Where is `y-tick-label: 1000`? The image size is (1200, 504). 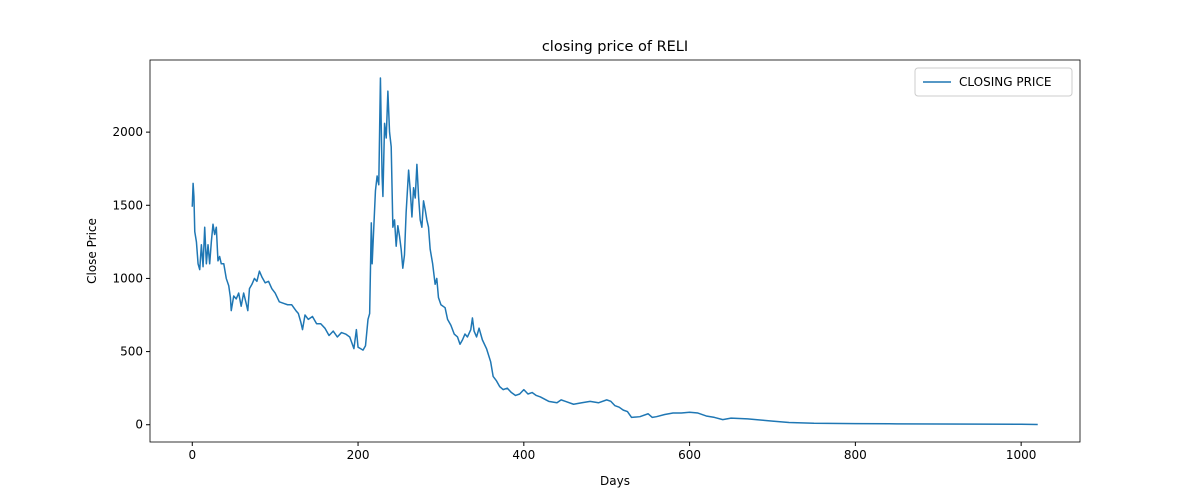
y-tick-label: 1000 is located at coordinates (127, 278).